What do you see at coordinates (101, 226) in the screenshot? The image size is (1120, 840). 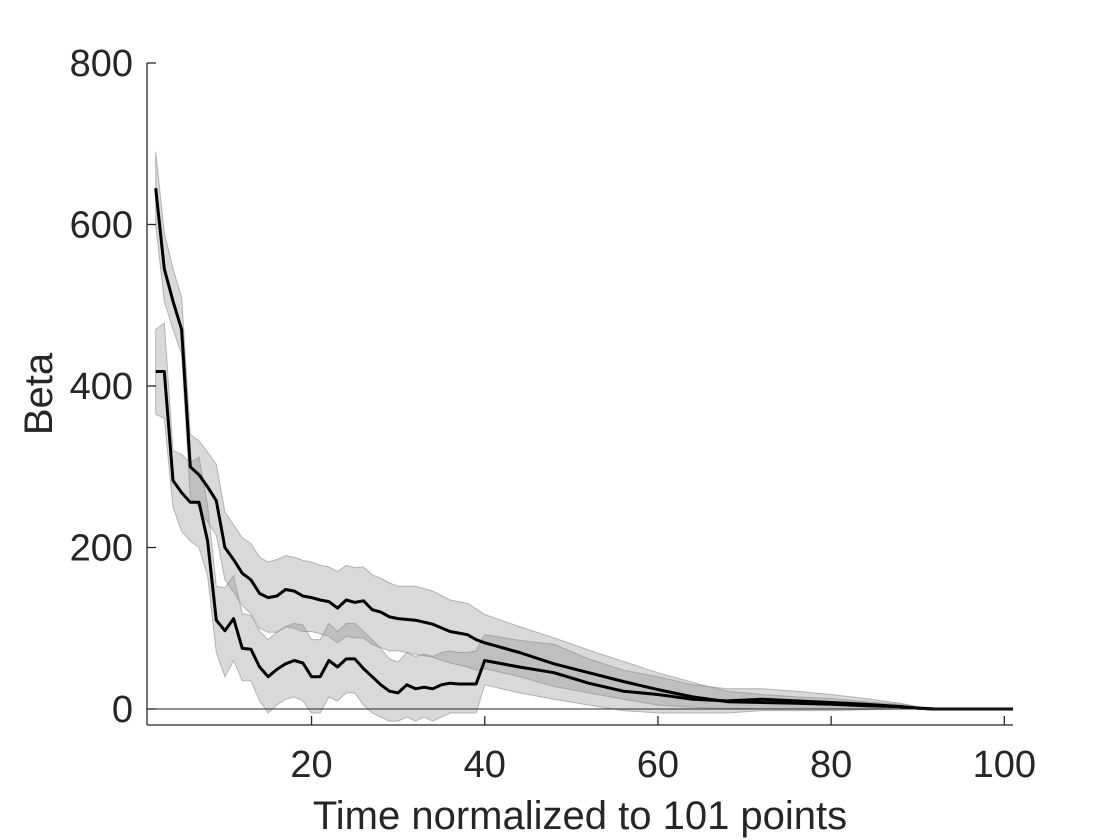 I see `y-tick-label: 600` at bounding box center [101, 226].